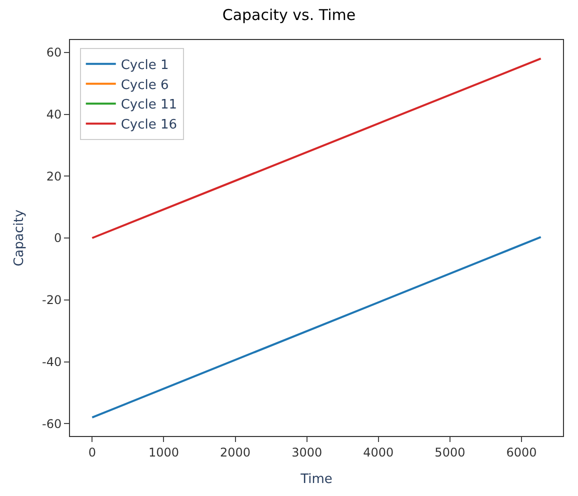 The height and width of the screenshot is (496, 578). What do you see at coordinates (52, 300) in the screenshot?
I see `y-tick-label: -20` at bounding box center [52, 300].